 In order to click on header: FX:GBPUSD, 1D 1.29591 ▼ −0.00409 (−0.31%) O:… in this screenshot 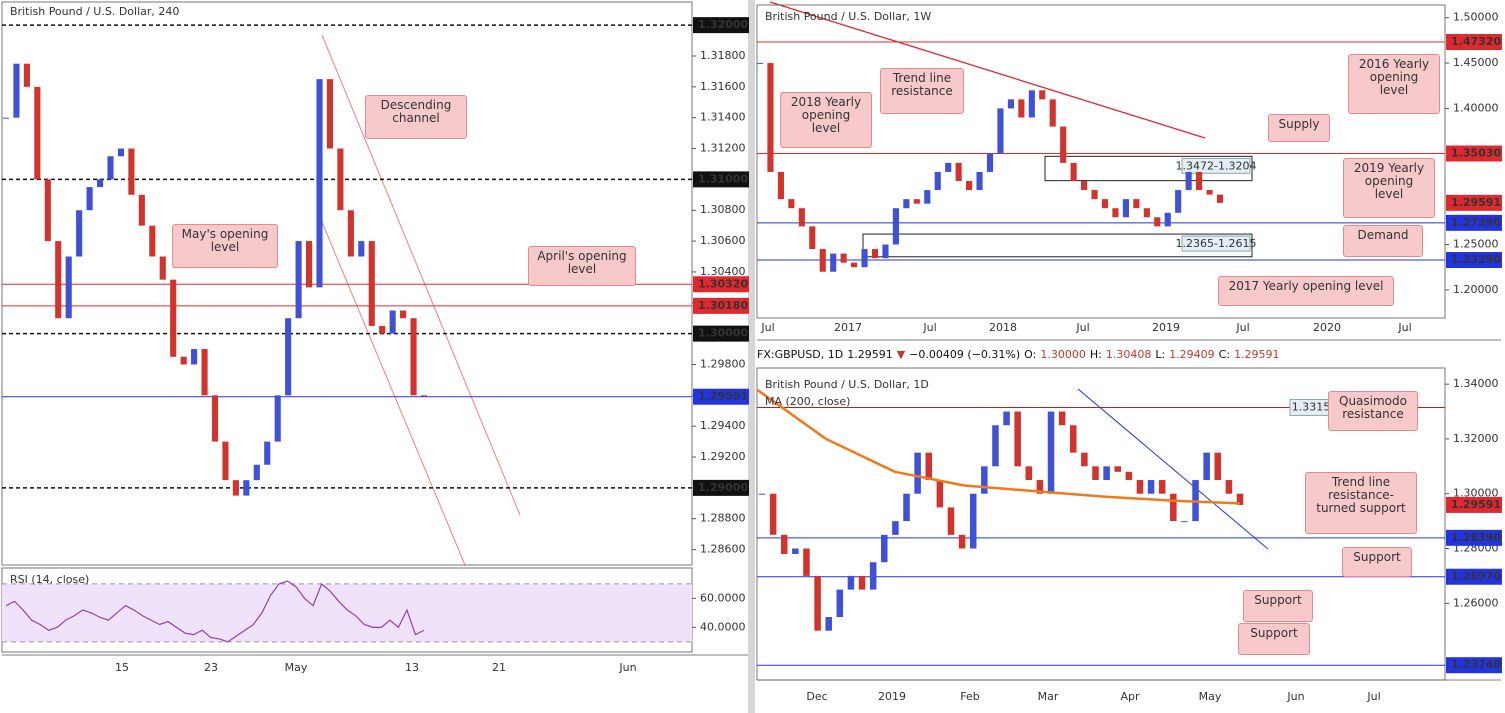, I will do `click(1018, 354)`.